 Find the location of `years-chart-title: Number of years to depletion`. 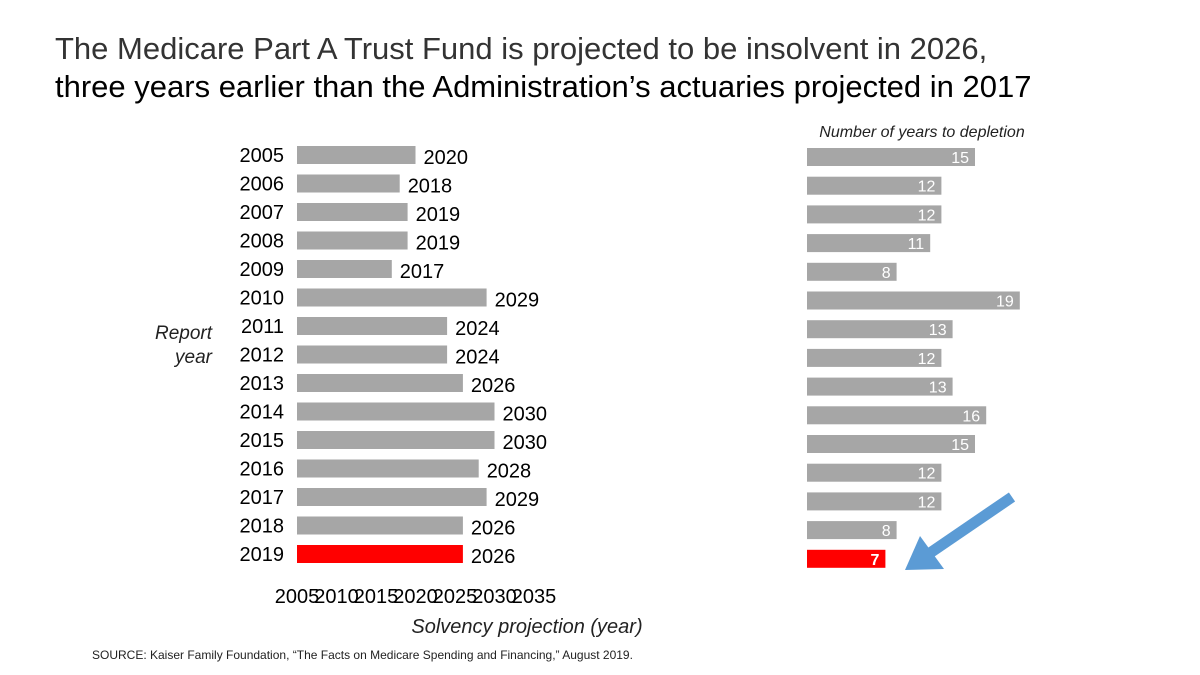

years-chart-title: Number of years to depletion is located at coordinates (922, 132).